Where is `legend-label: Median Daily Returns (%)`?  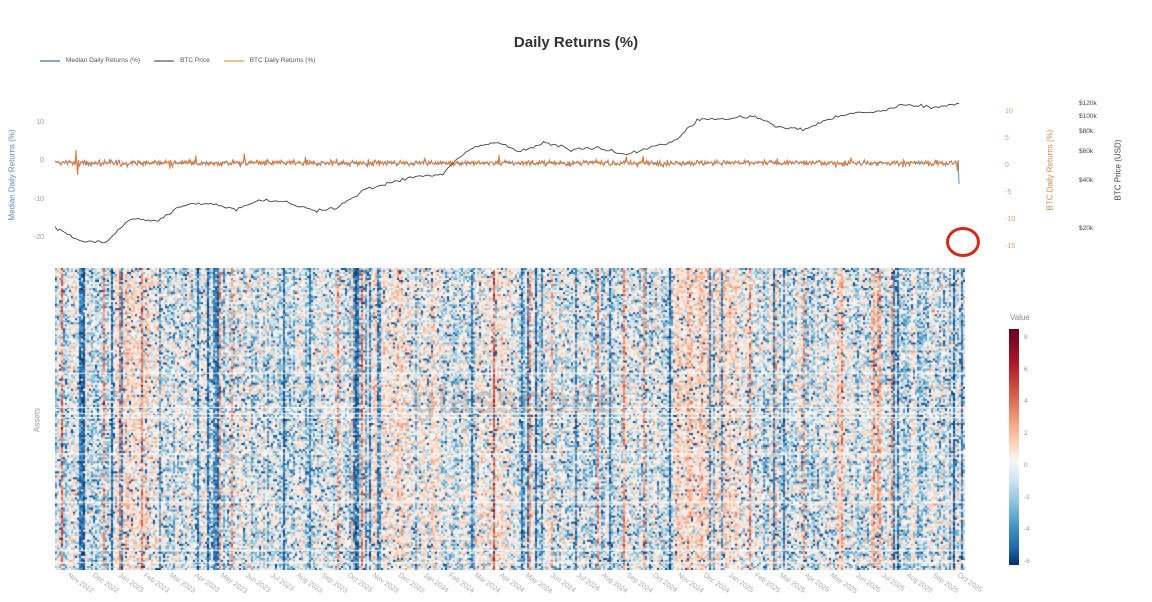 legend-label: Median Daily Returns (%) is located at coordinates (103, 60).